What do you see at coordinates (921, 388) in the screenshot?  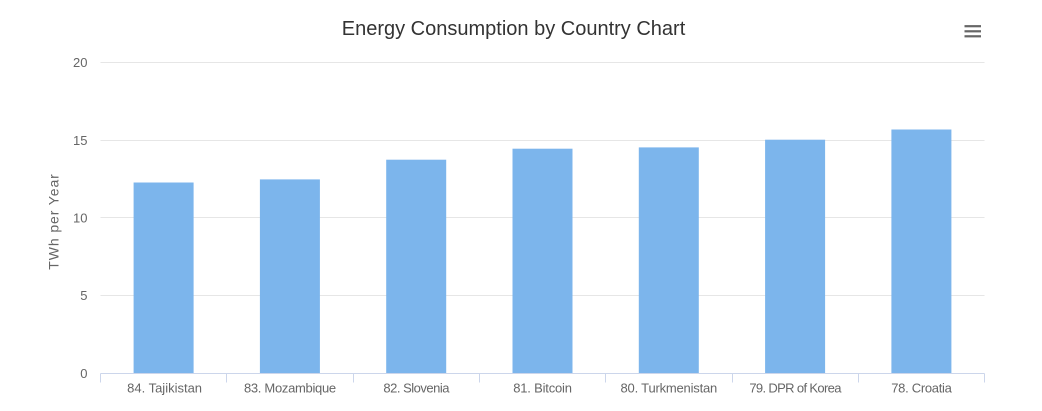 I see `svg-text: 78. Croatia` at bounding box center [921, 388].